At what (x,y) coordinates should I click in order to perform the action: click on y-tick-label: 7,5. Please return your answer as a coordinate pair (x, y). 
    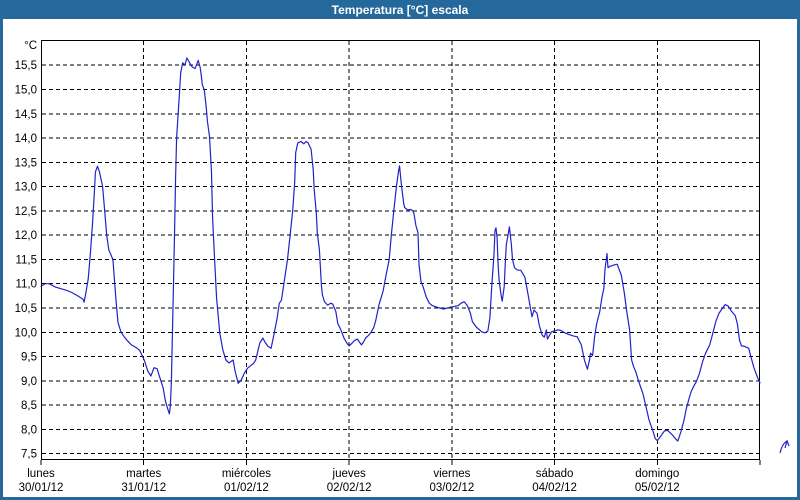
    Looking at the image, I should click on (29, 455).